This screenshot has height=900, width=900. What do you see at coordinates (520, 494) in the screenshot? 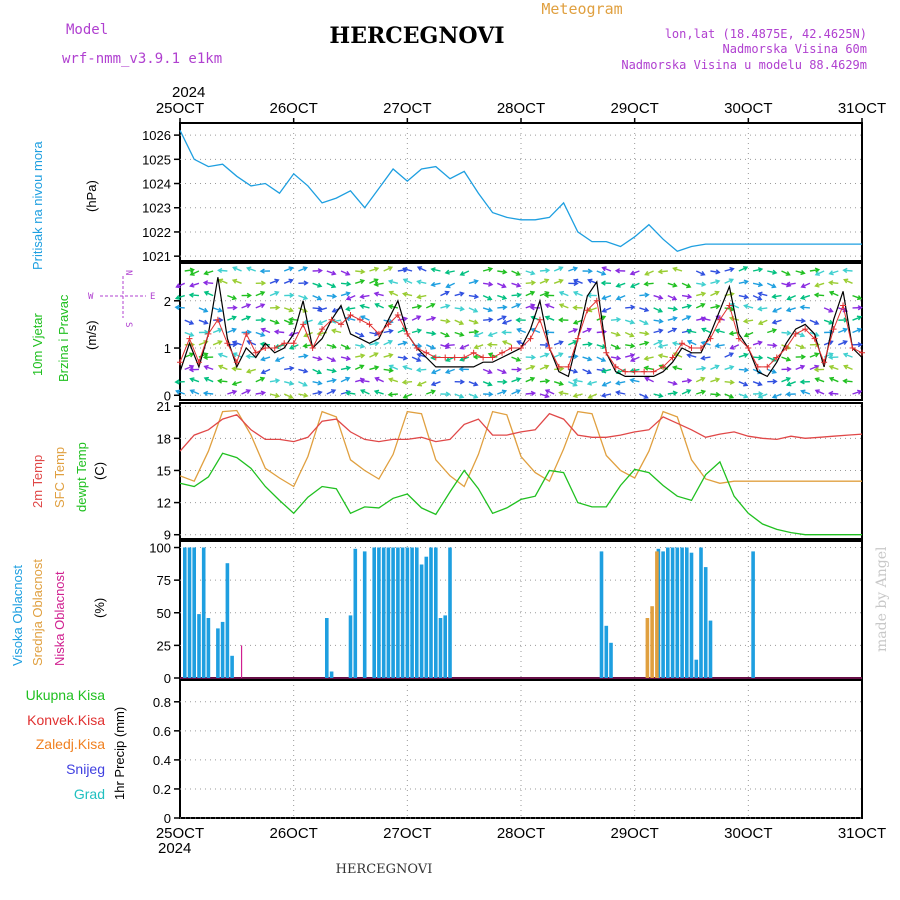
I see `dewpt-line` at bounding box center [520, 494].